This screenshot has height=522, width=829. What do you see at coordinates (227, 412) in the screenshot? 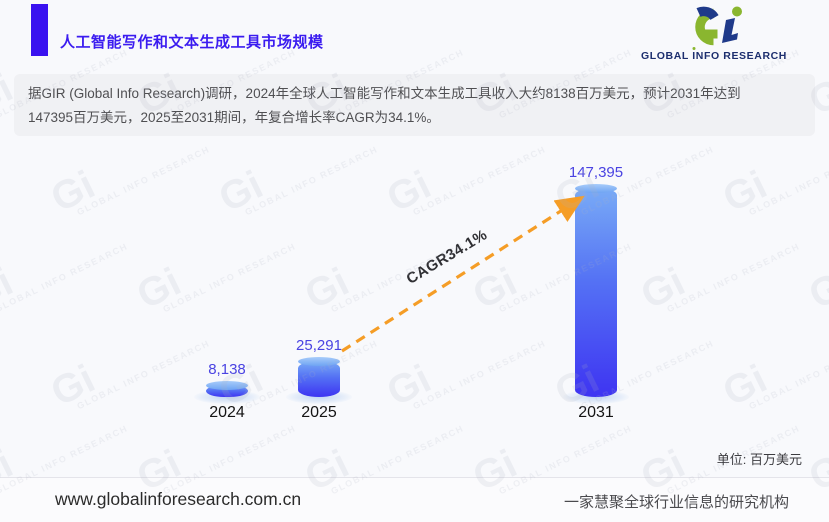
I see `x-axis-label: 2024` at bounding box center [227, 412].